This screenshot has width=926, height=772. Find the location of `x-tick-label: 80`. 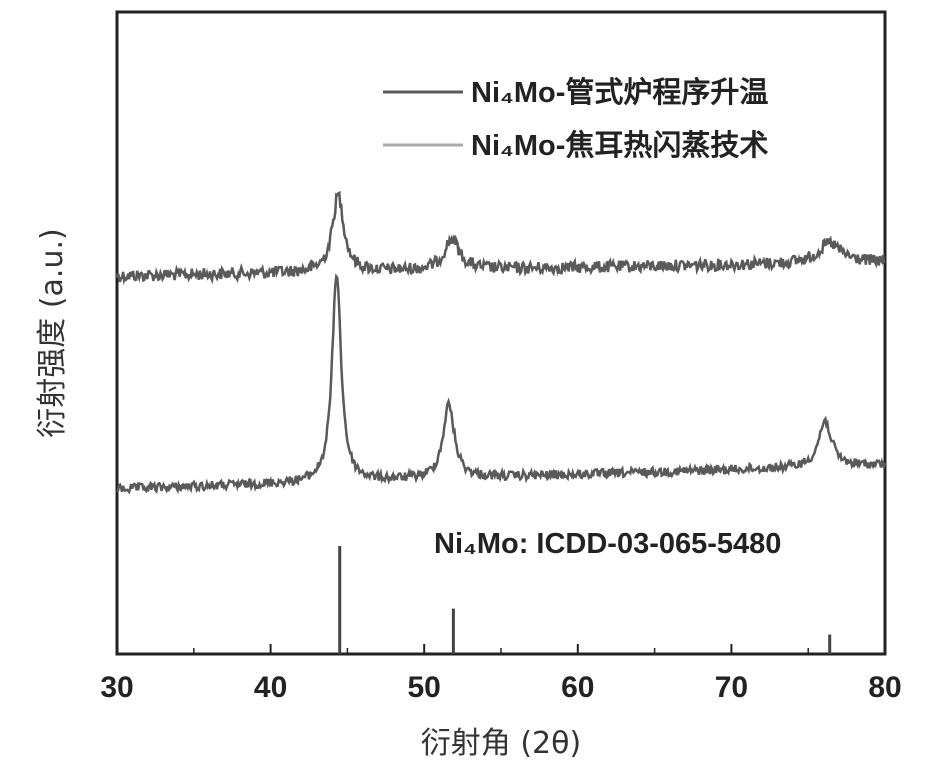

x-tick-label: 80 is located at coordinates (884, 687).